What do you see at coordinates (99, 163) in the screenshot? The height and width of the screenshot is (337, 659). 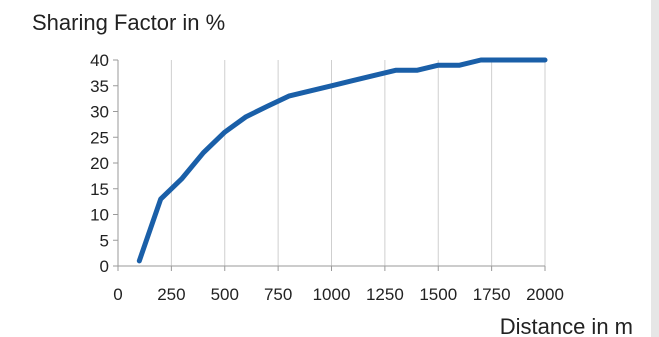 I see `y-tick-label-20: 20` at bounding box center [99, 163].